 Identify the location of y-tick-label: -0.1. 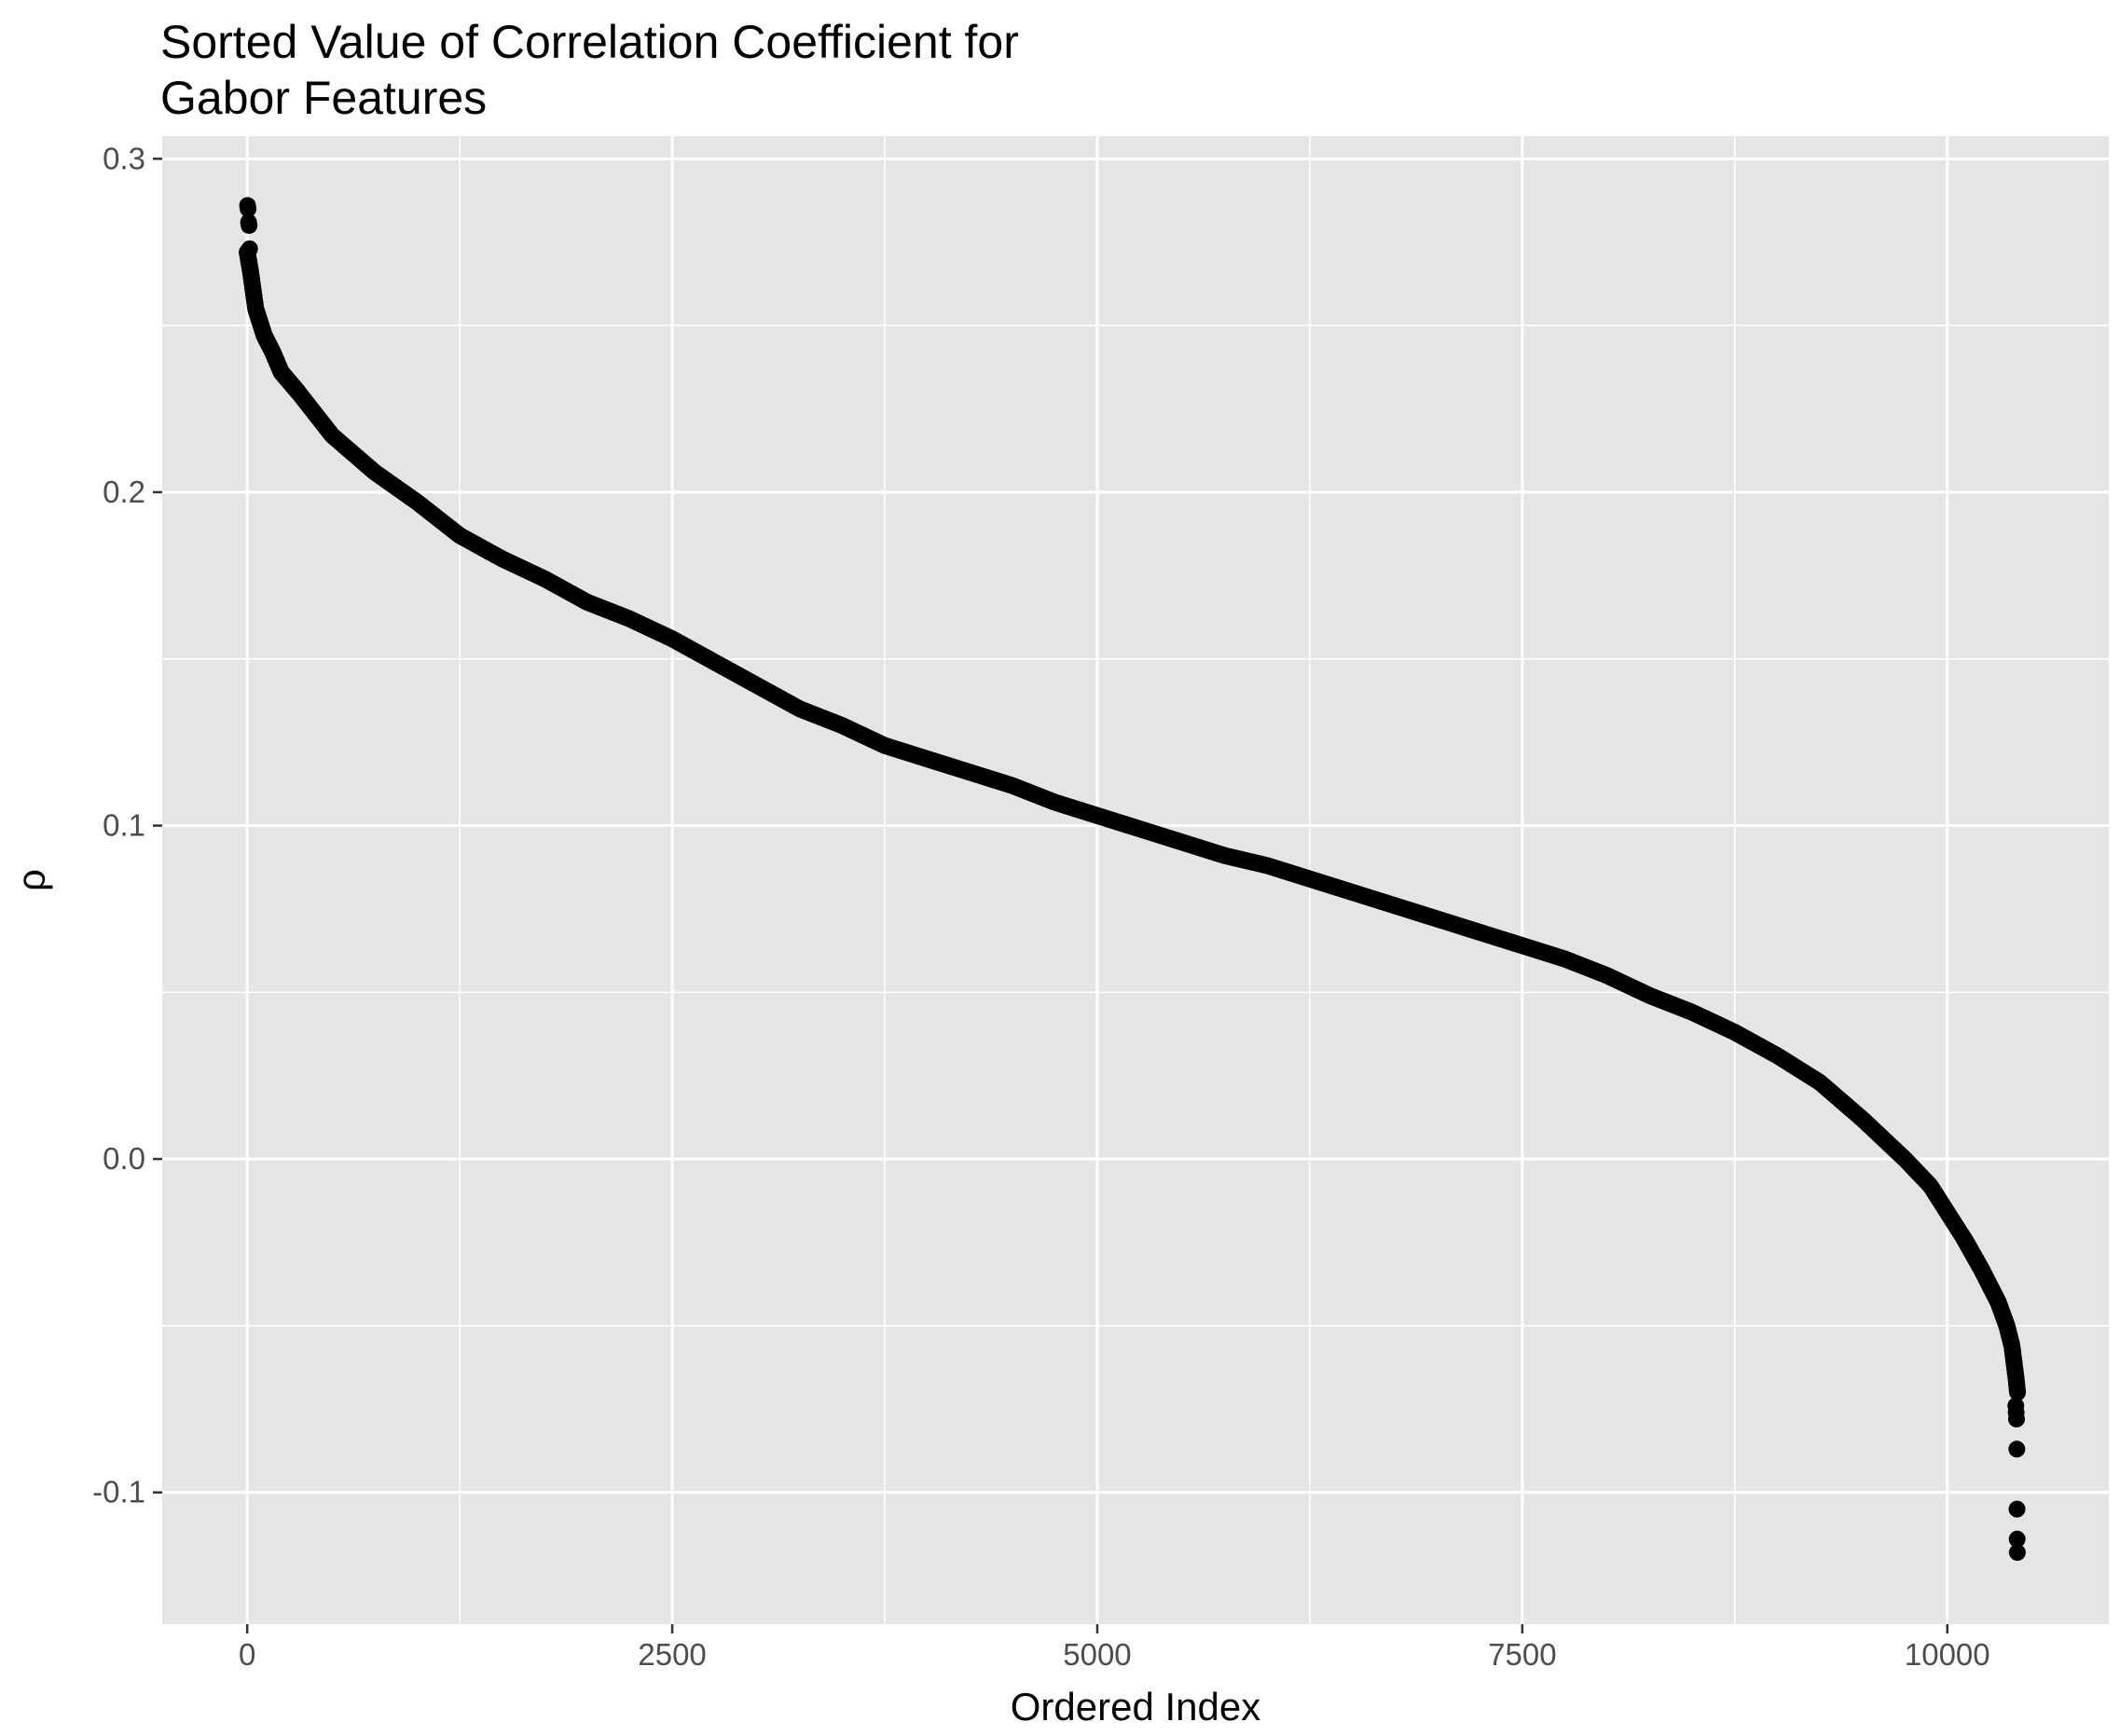
(118, 1492).